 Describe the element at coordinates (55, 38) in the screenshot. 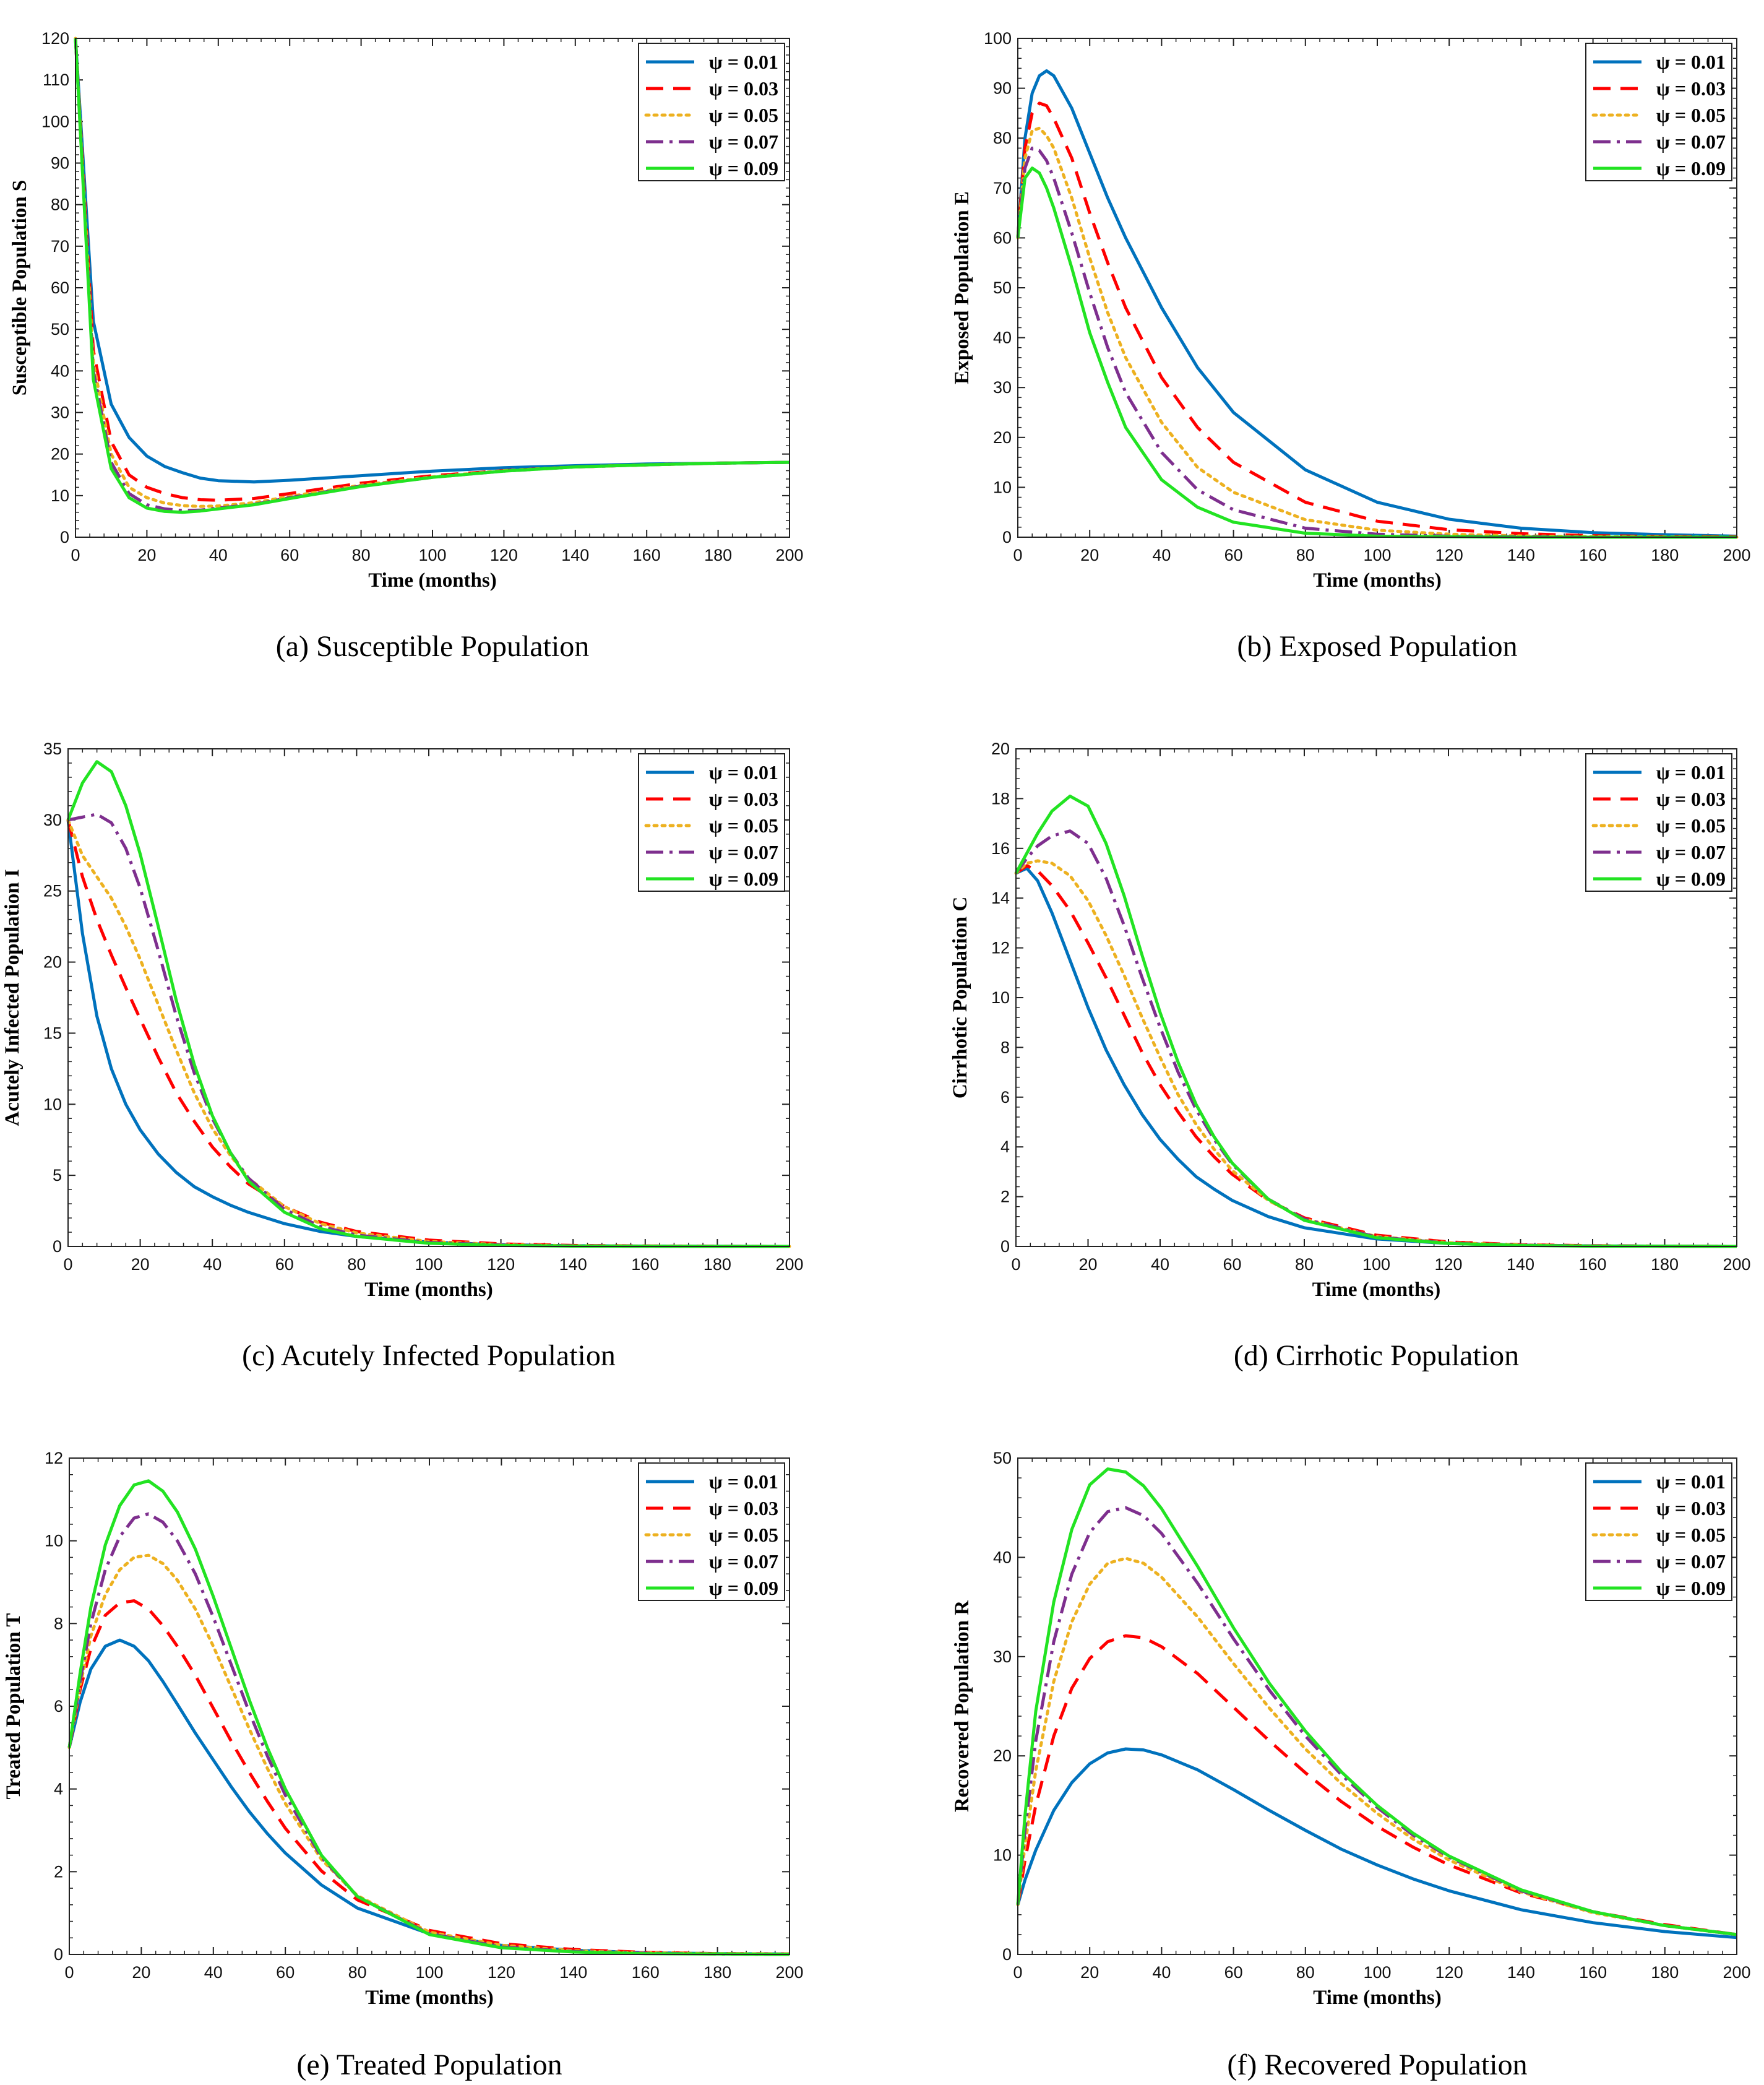

I see `y-tick-label: 120` at that location.